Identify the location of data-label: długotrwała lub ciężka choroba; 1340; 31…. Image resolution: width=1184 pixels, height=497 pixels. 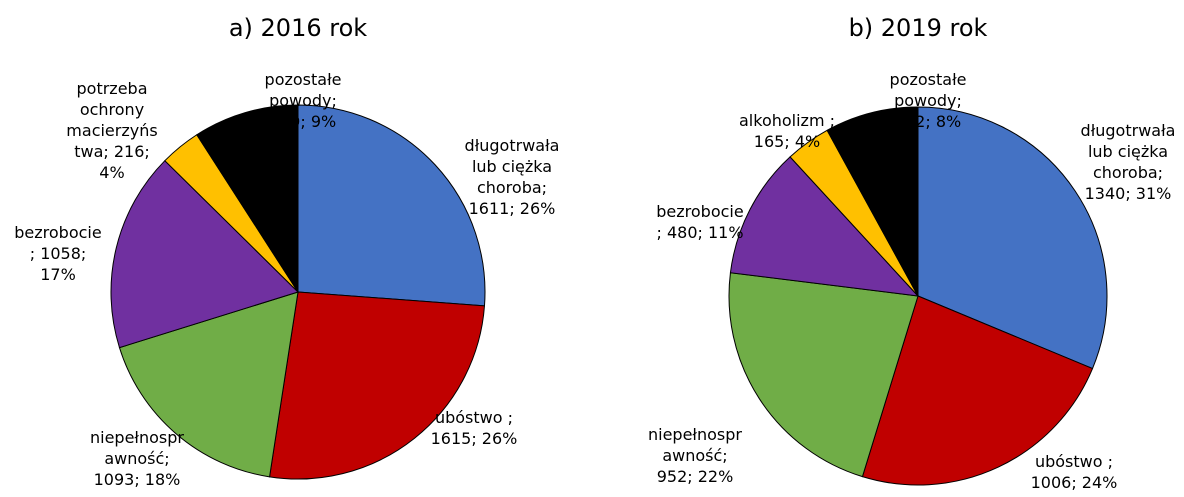
(1128, 162).